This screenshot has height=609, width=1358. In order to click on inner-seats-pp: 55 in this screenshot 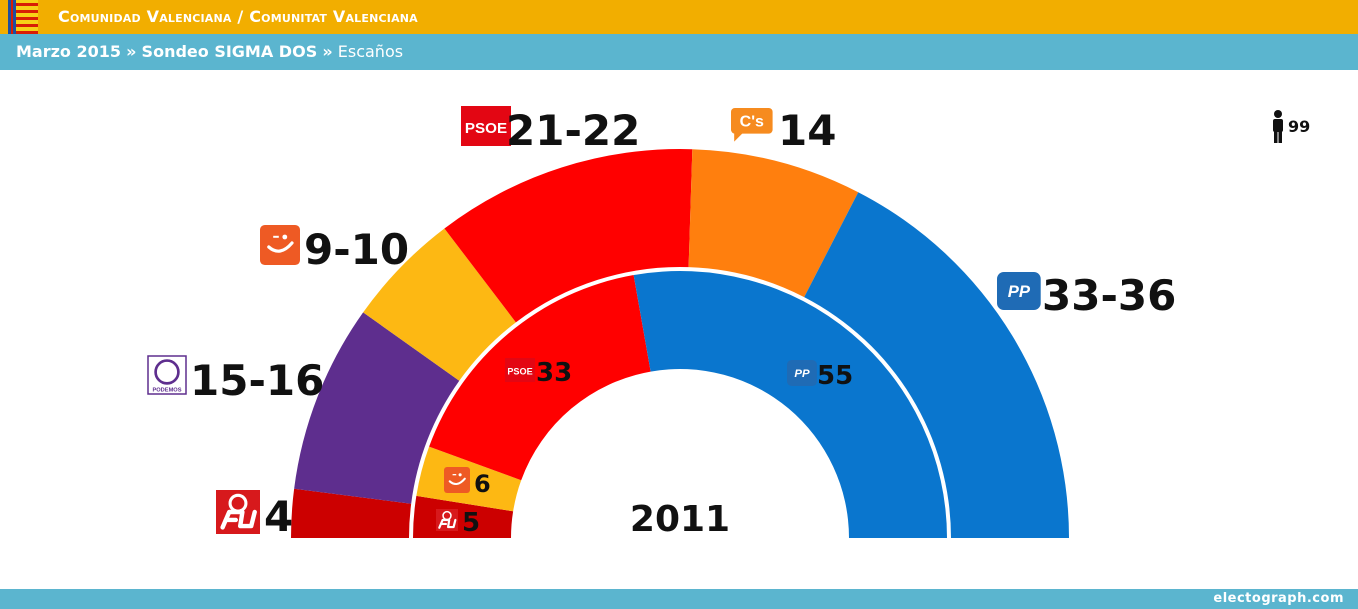, I will do `click(835, 376)`.